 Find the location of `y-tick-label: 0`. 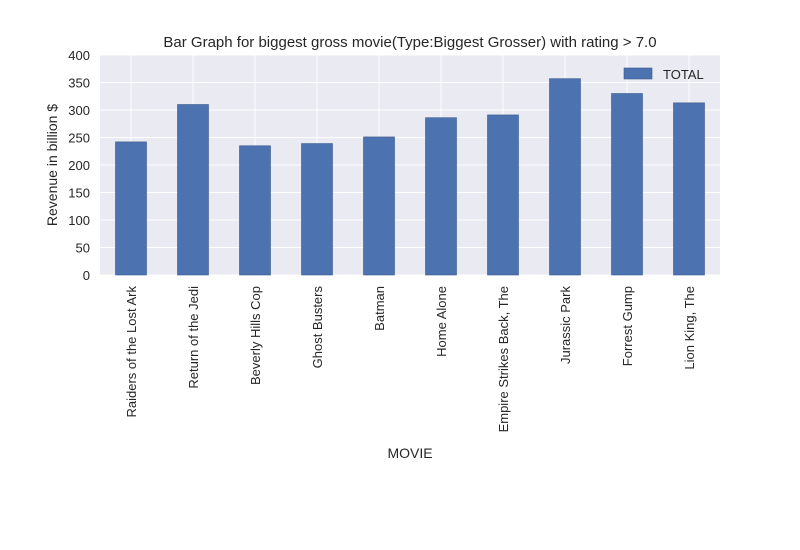

y-tick-label: 0 is located at coordinates (86, 275).